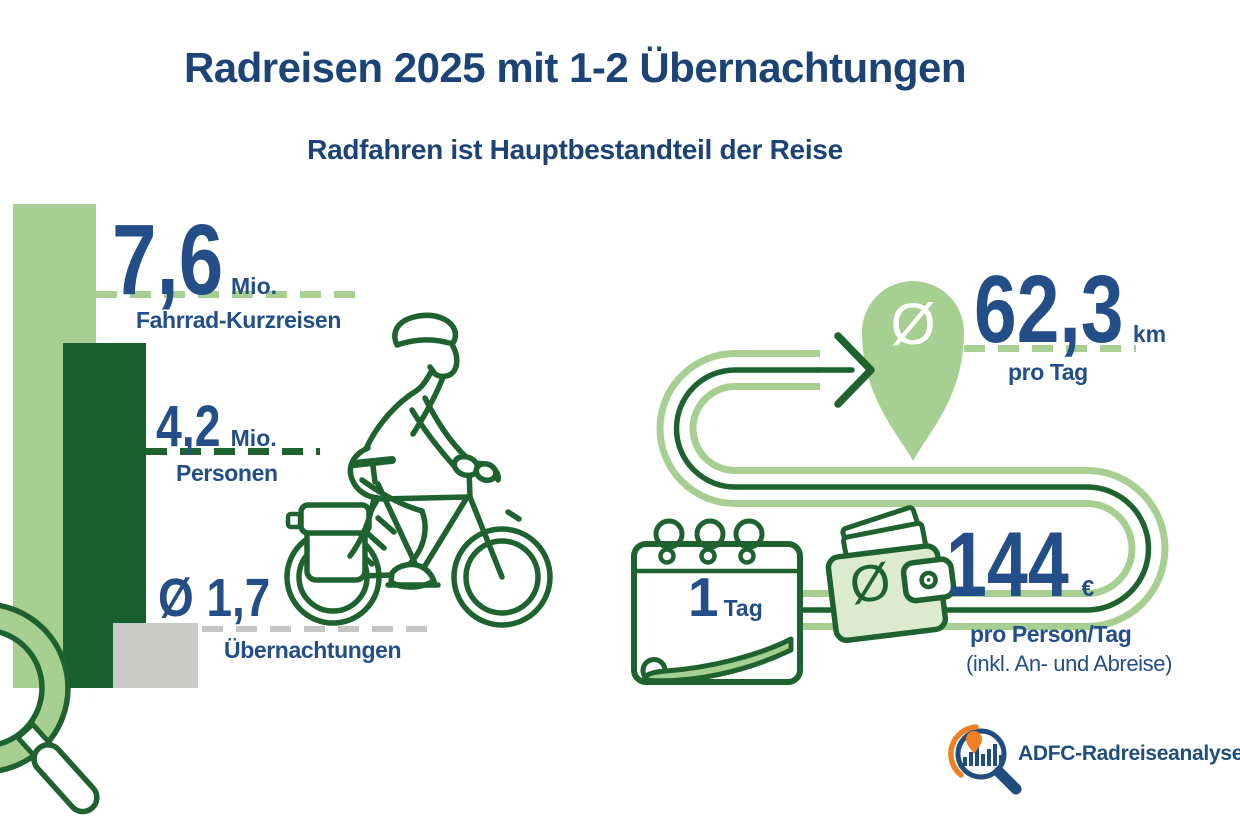 The height and width of the screenshot is (827, 1240). Describe the element at coordinates (912, 490) in the screenshot. I see `route-path` at that location.